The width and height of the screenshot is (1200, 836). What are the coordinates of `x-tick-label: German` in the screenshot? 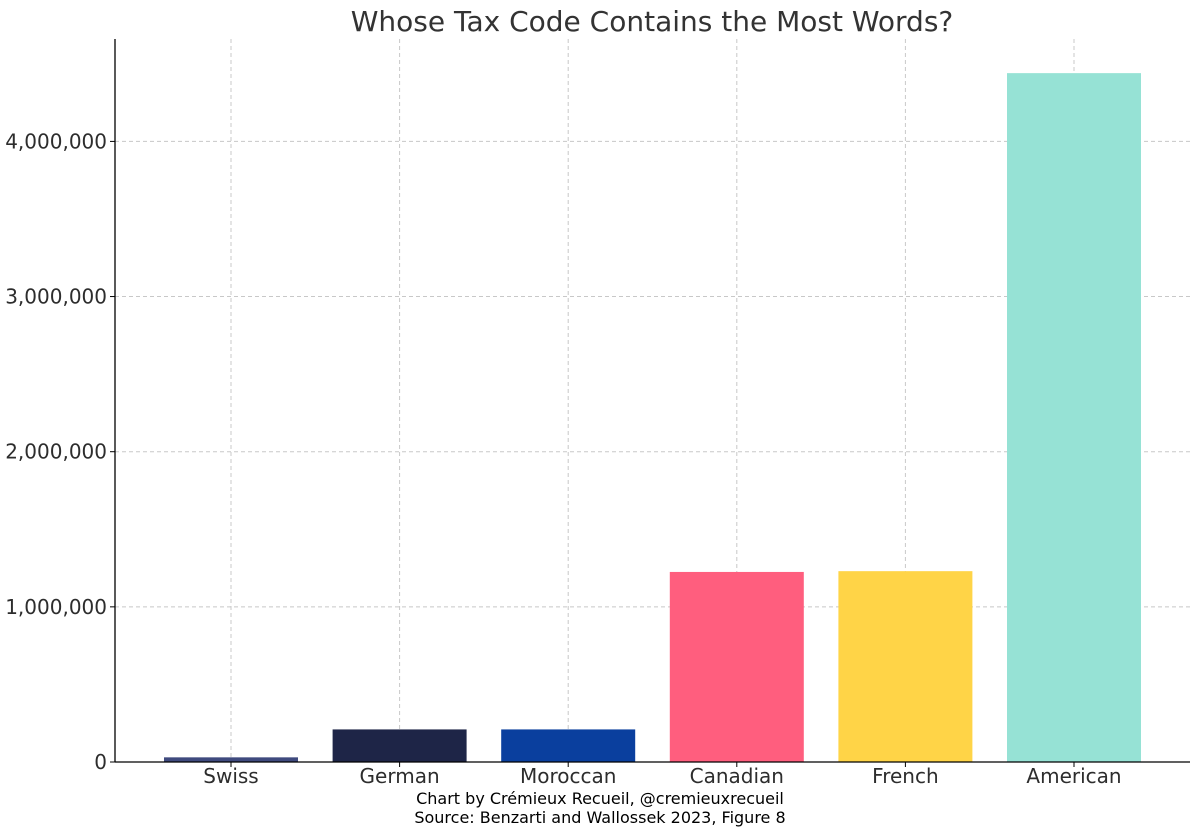 It's located at (400, 776).